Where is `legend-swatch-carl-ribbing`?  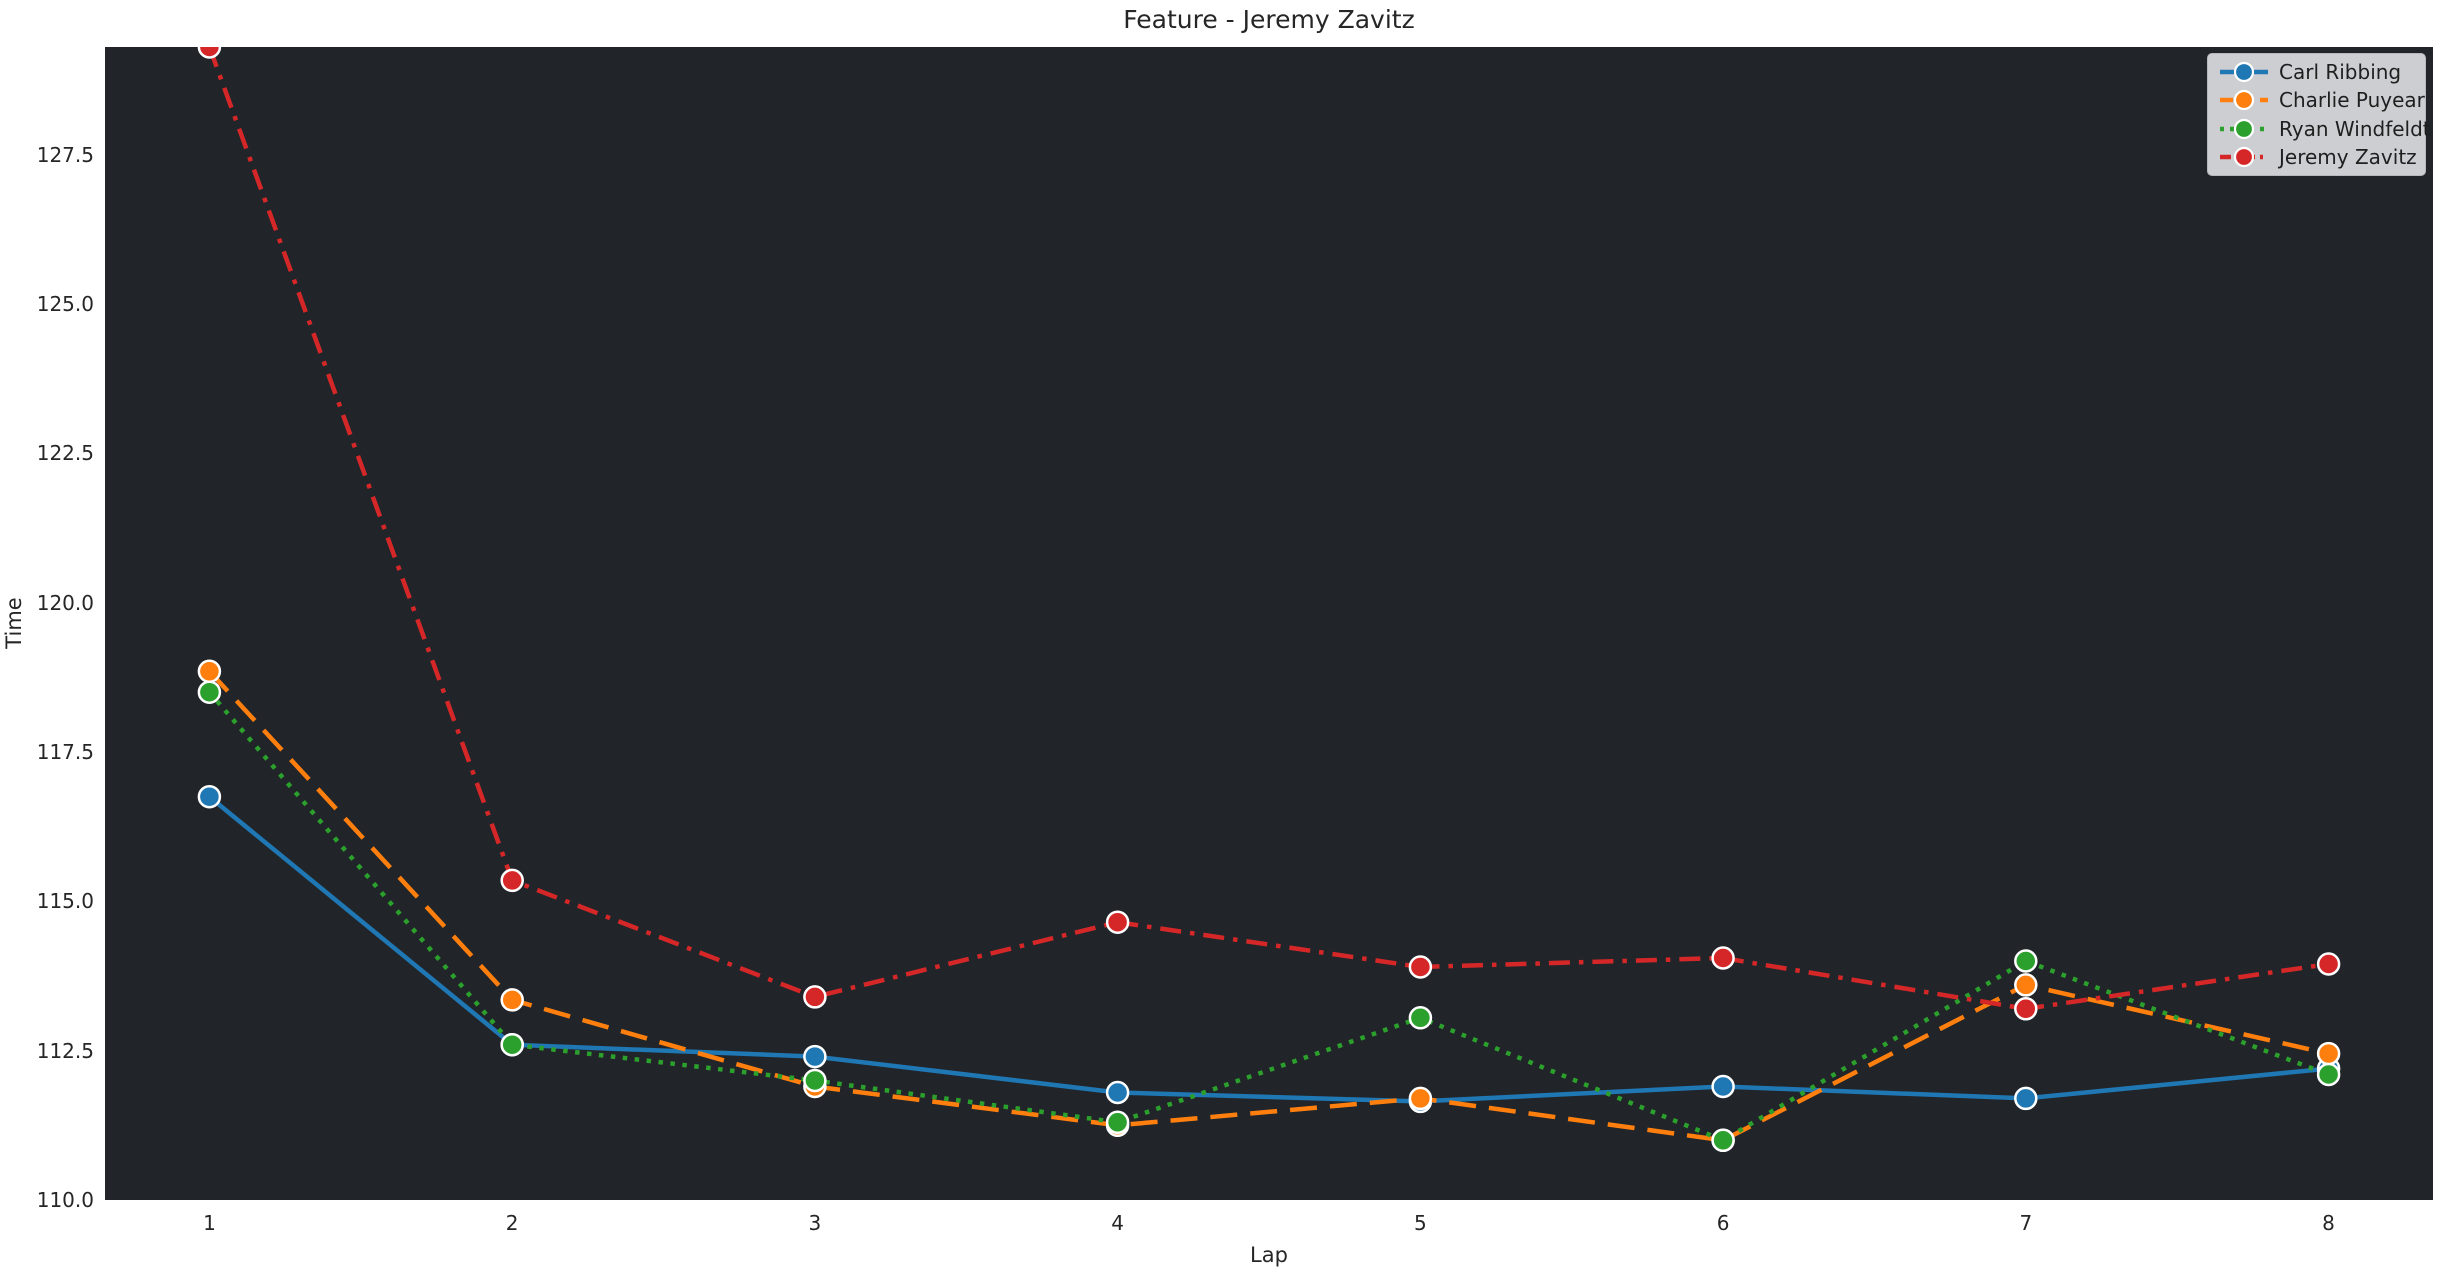 legend-swatch-carl-ribbing is located at coordinates (2244, 72).